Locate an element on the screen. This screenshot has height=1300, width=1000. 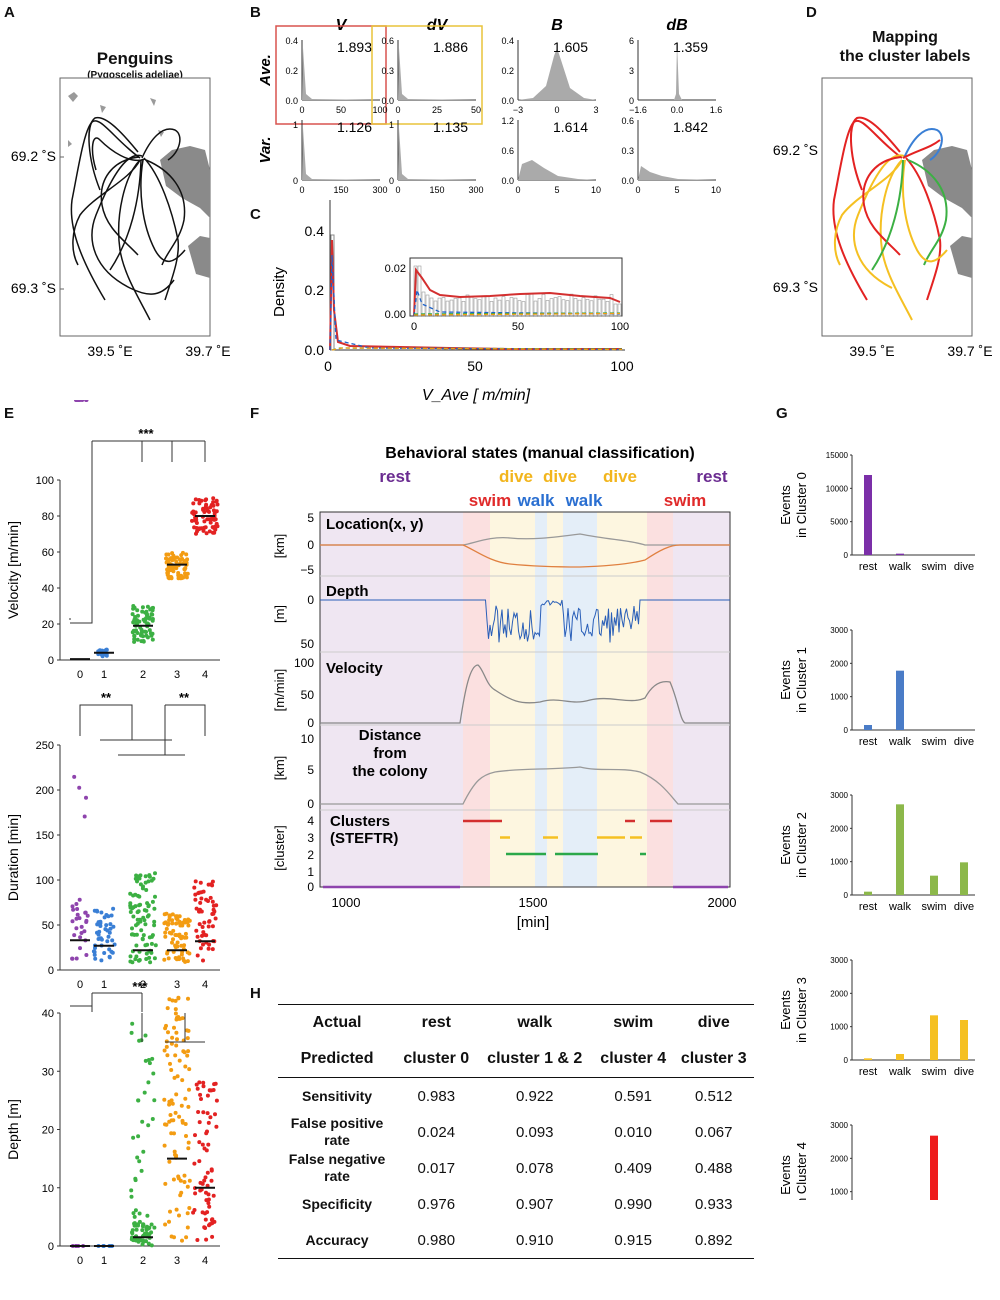
ep-xtick: 3 is located at coordinates (177, 1261).